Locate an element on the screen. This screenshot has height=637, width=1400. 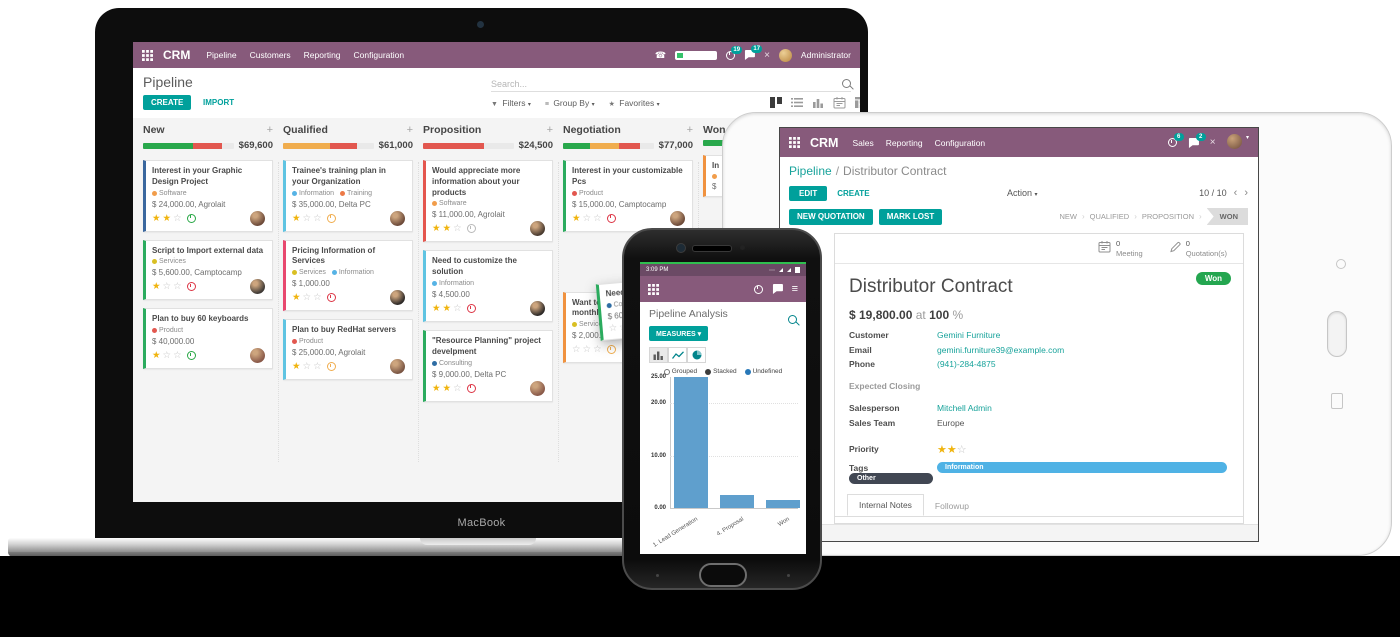
voip-phone-icon: ☎ is located at coordinates (660, 54).